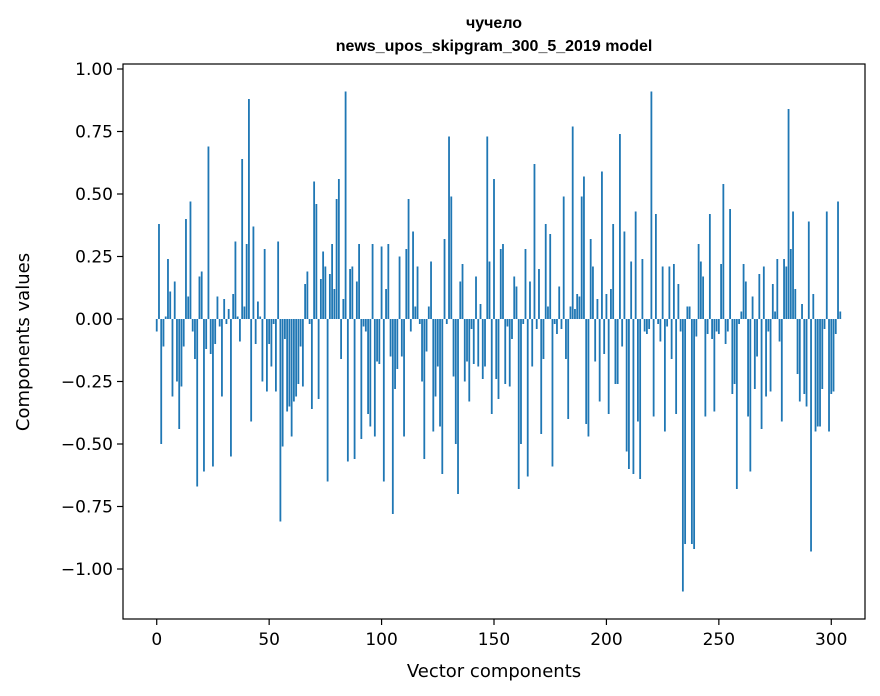 The height and width of the screenshot is (696, 880). What do you see at coordinates (87, 383) in the screenshot?
I see `y-tick-label: −0.25` at bounding box center [87, 383].